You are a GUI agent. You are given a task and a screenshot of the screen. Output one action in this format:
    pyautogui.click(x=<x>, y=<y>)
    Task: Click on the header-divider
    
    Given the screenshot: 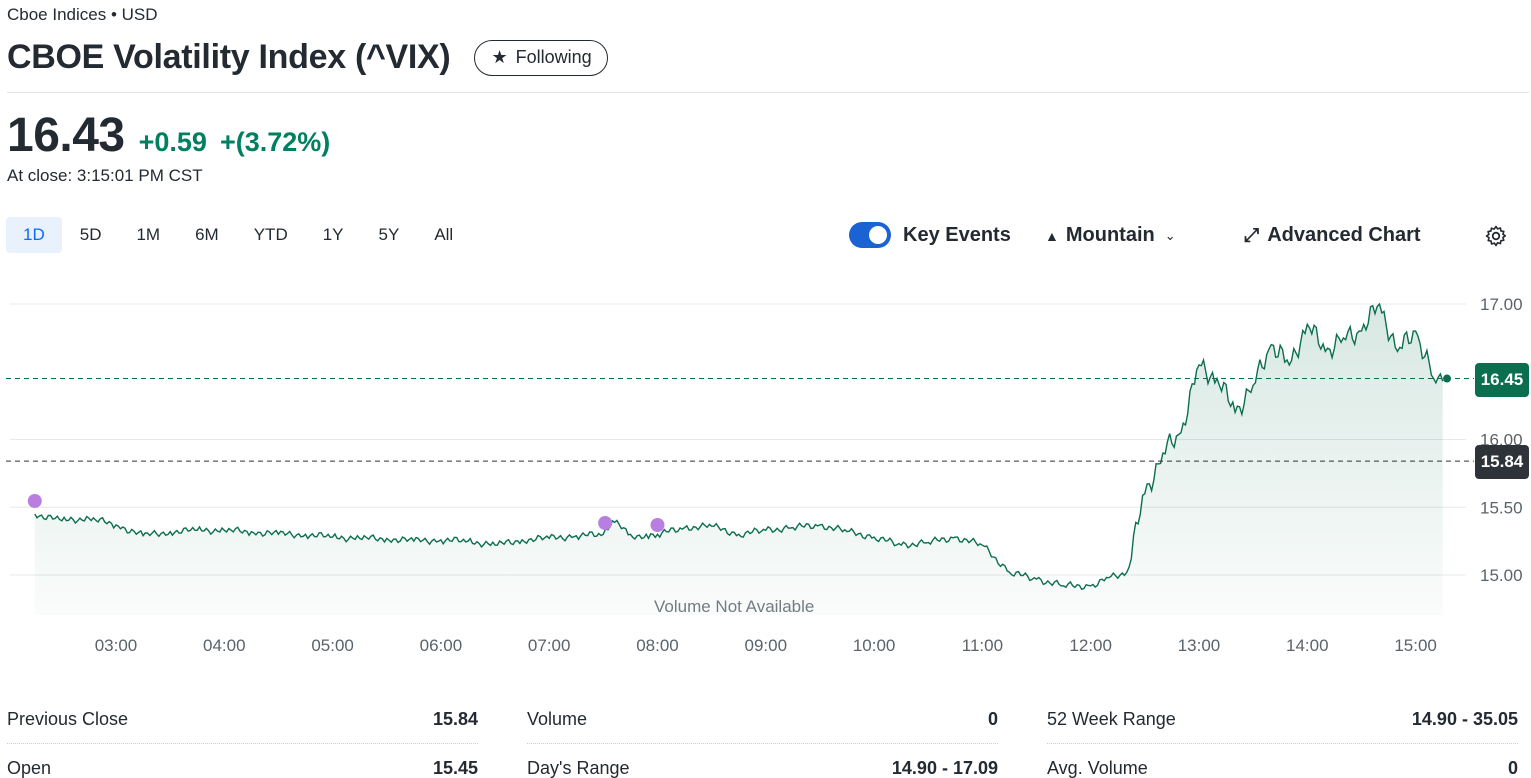 What is the action you would take?
    pyautogui.click(x=768, y=92)
    